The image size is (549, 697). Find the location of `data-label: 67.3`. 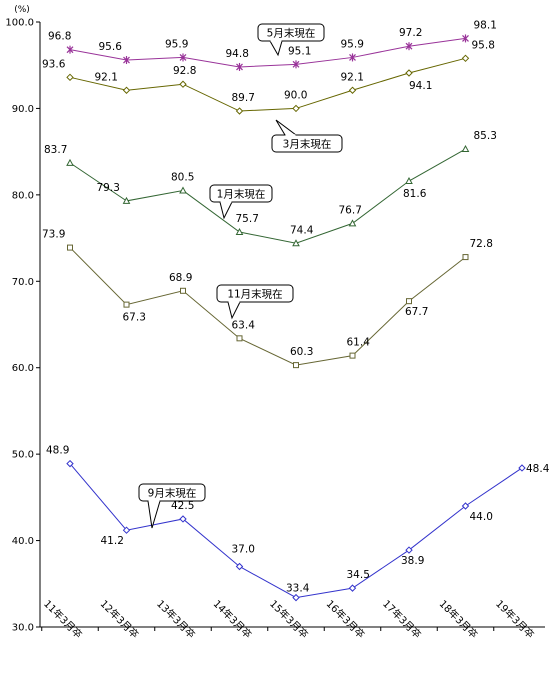

data-label: 67.3 is located at coordinates (134, 318).